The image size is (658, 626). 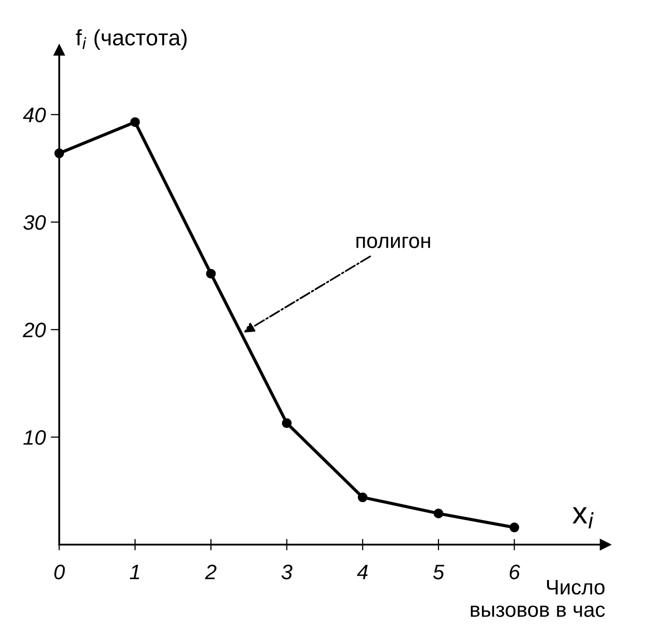 What do you see at coordinates (438, 572) in the screenshot?
I see `x-tick-label: 5` at bounding box center [438, 572].